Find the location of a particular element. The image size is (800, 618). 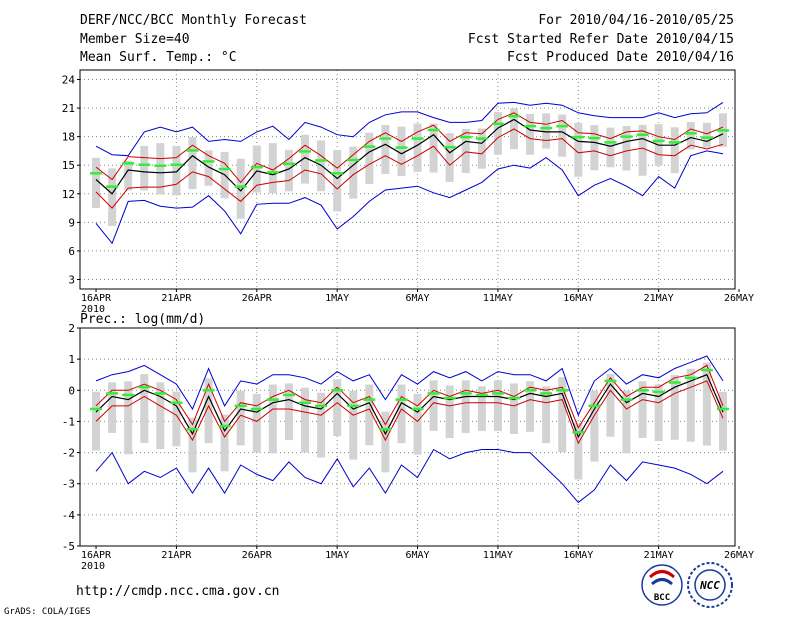

y-tick-label: -1 is located at coordinates (68, 421).